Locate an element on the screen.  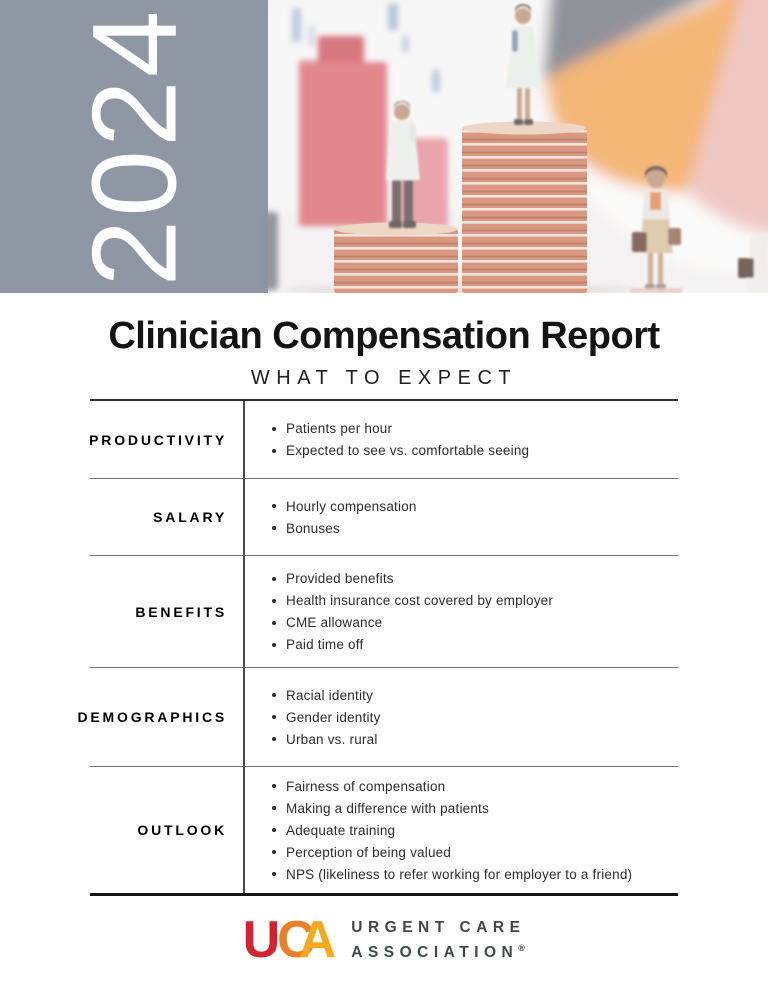
bullet-item: Provided benefits is located at coordinates (471, 578).